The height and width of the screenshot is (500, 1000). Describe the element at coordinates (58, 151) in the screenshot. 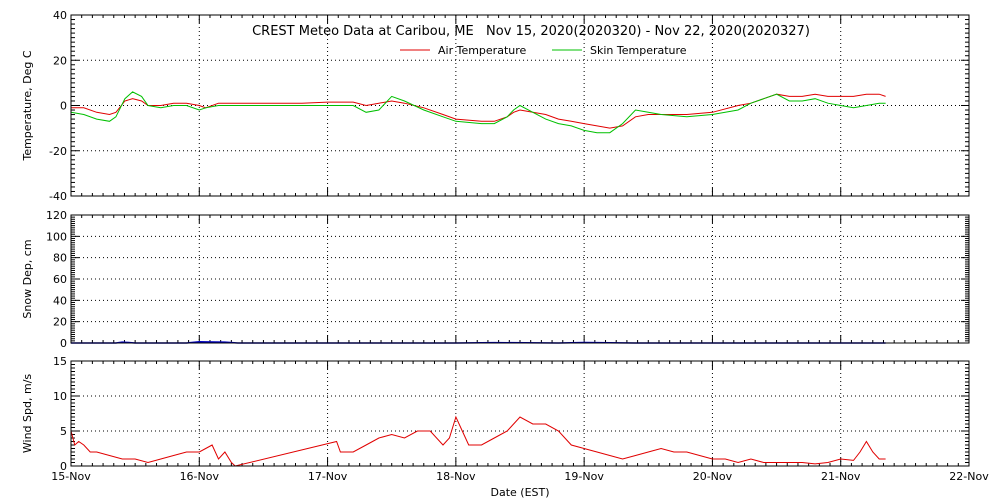

I see `y-tick-label: -20` at that location.